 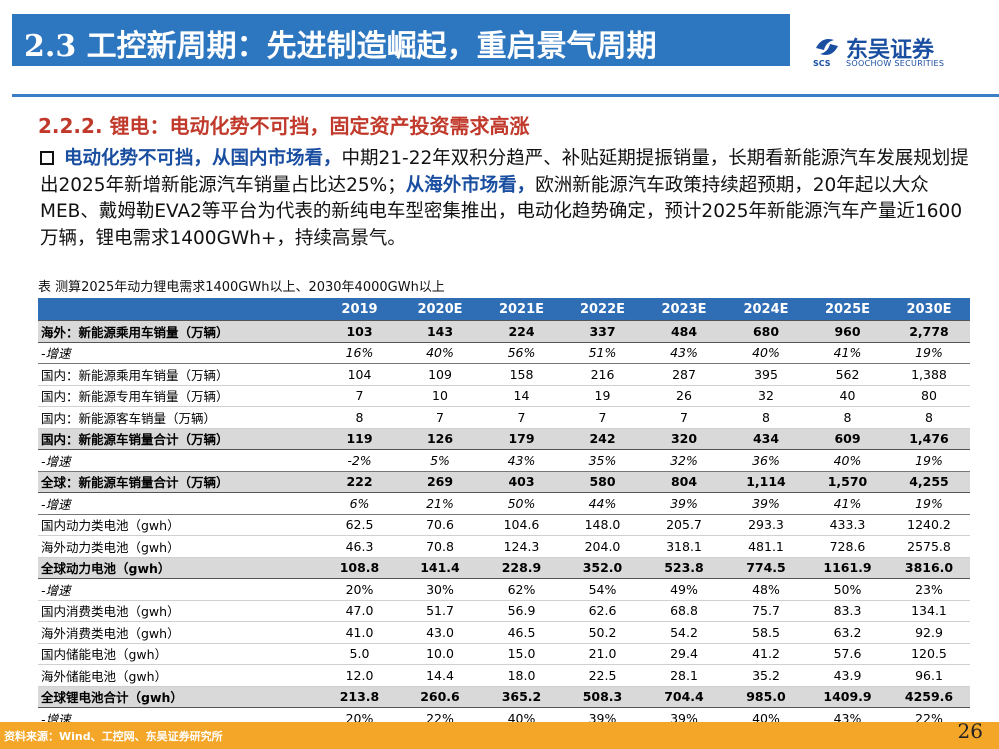 What do you see at coordinates (340, 46) in the screenshot?
I see `page-title: 2.3 工控新周期：先进制造崛起，重启景气周期` at bounding box center [340, 46].